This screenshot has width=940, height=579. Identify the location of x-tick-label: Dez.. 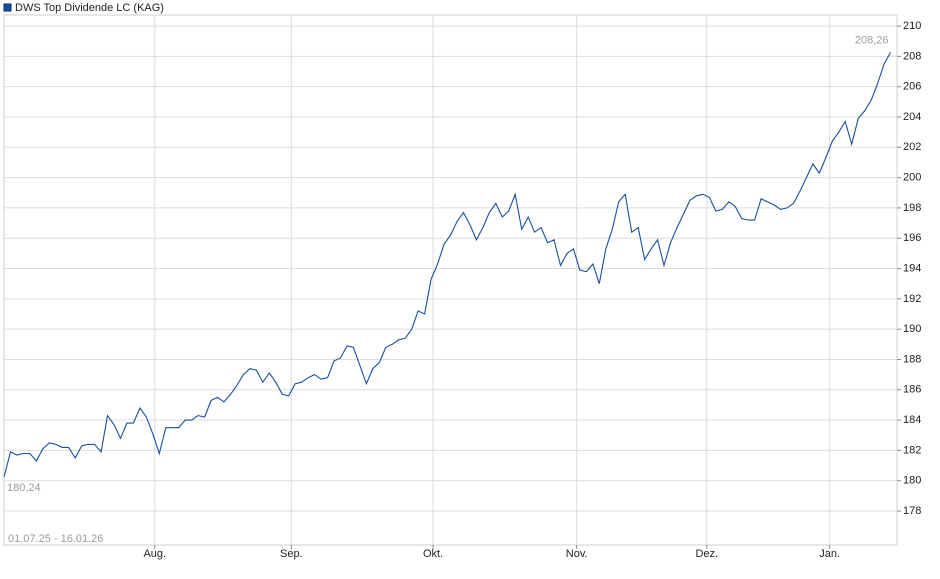
(706, 554).